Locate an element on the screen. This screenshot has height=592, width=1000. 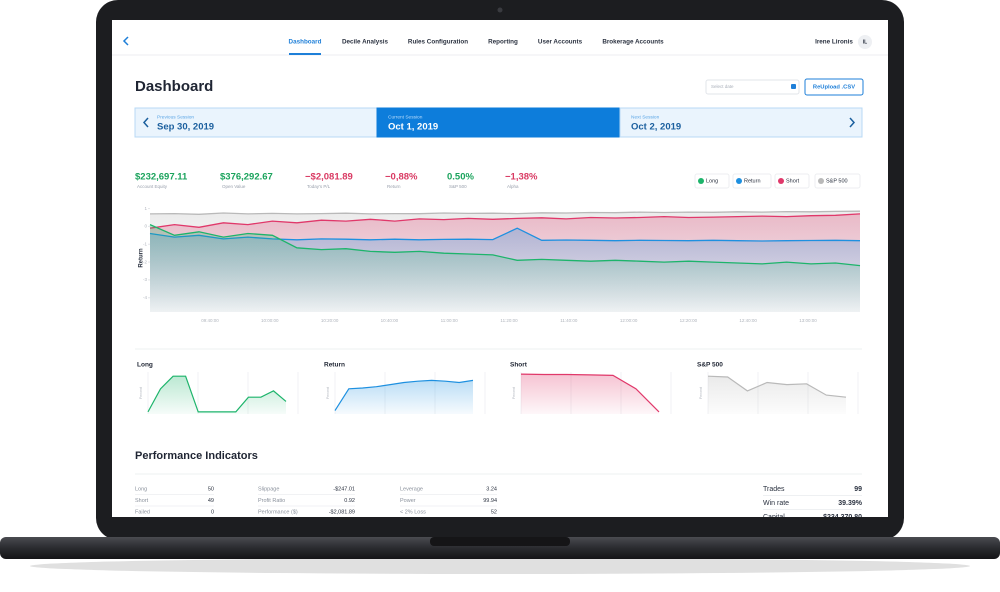
nav-item: Brokerage Accounts is located at coordinates (633, 42).